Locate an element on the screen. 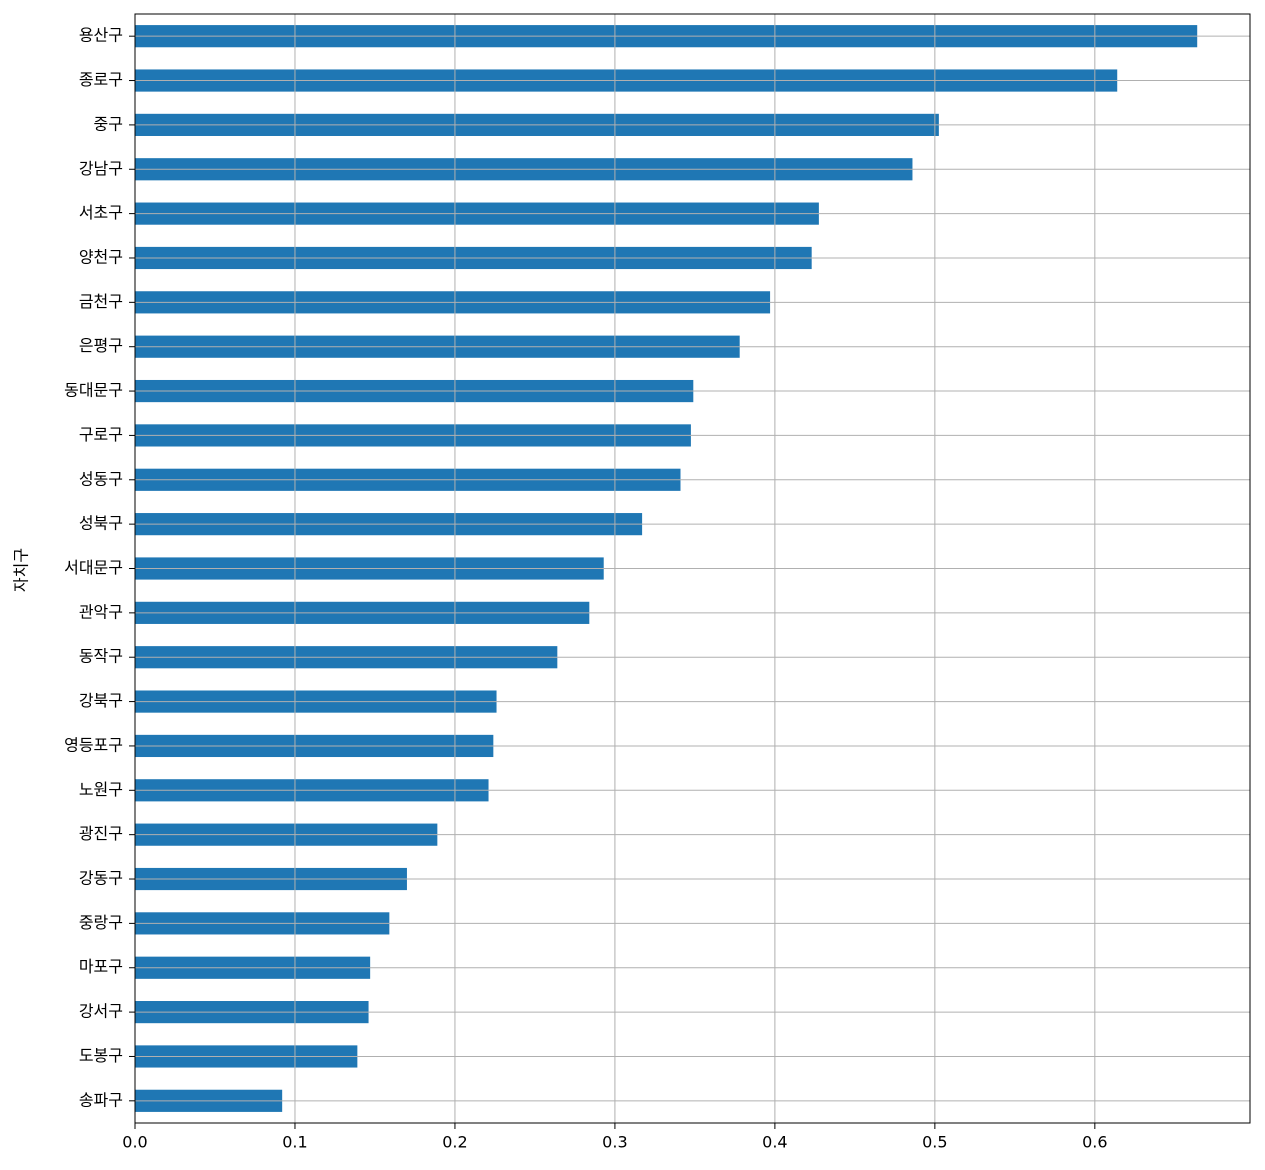 The height and width of the screenshot is (1170, 1265). y-tick-label: 강남구 is located at coordinates (101, 168).